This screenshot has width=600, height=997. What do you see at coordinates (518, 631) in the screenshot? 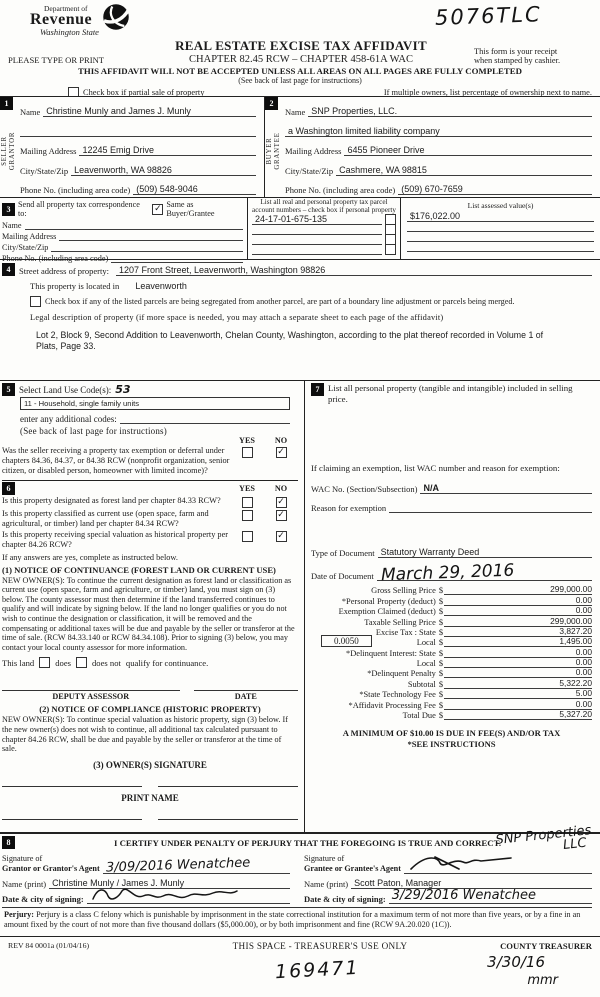
I see `excise-tax-state-field: 3,827.20` at bounding box center [518, 631].